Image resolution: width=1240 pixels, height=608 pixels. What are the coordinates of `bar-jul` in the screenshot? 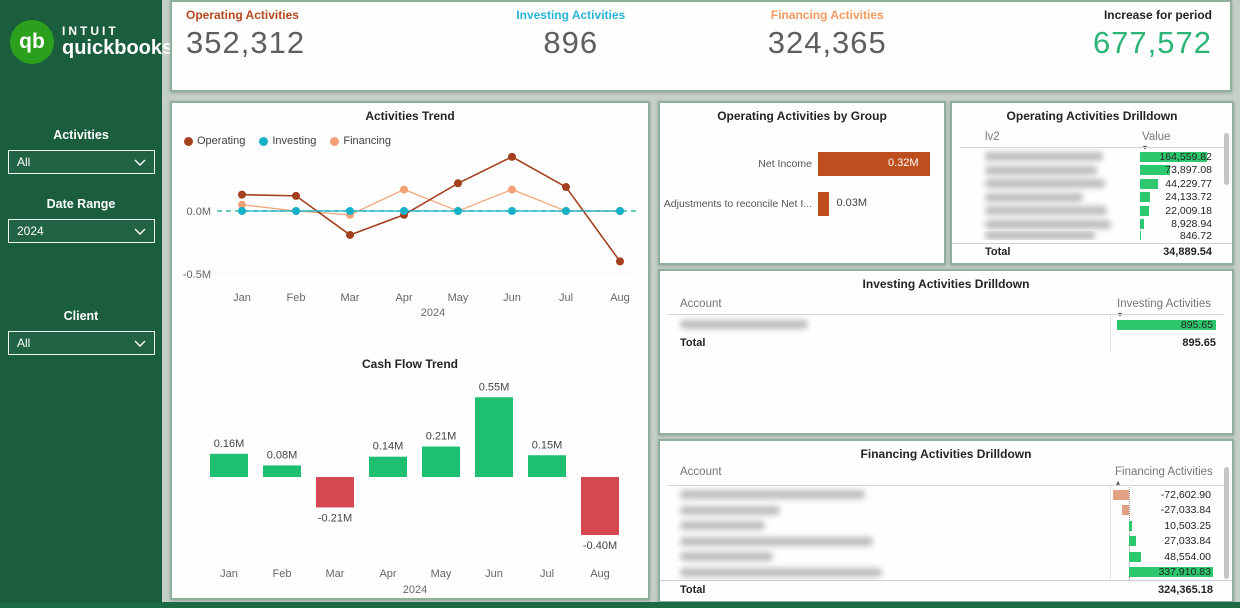 It's located at (547, 466).